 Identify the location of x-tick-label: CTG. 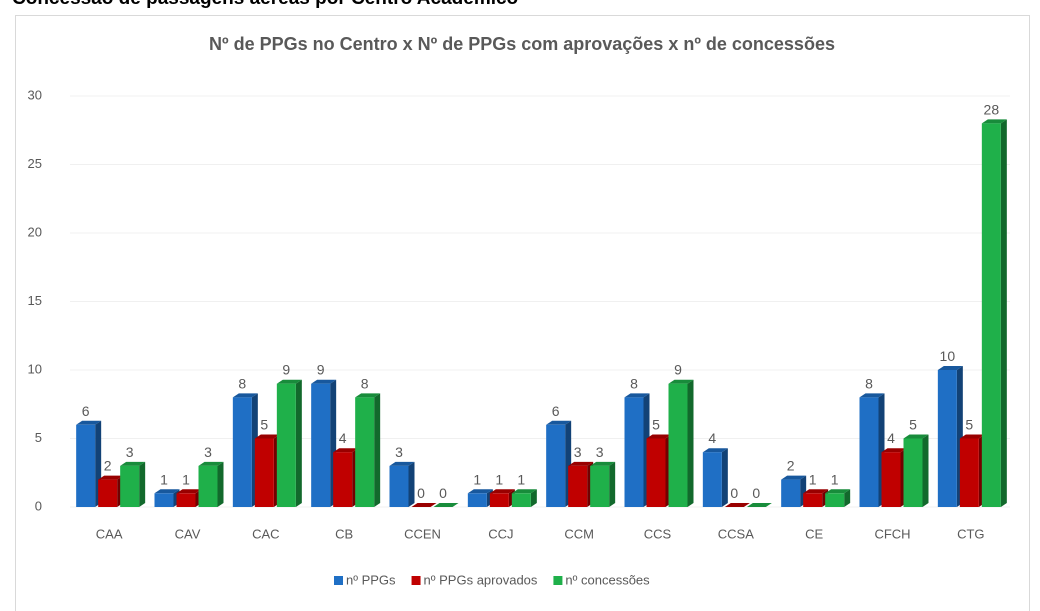
(970, 533).